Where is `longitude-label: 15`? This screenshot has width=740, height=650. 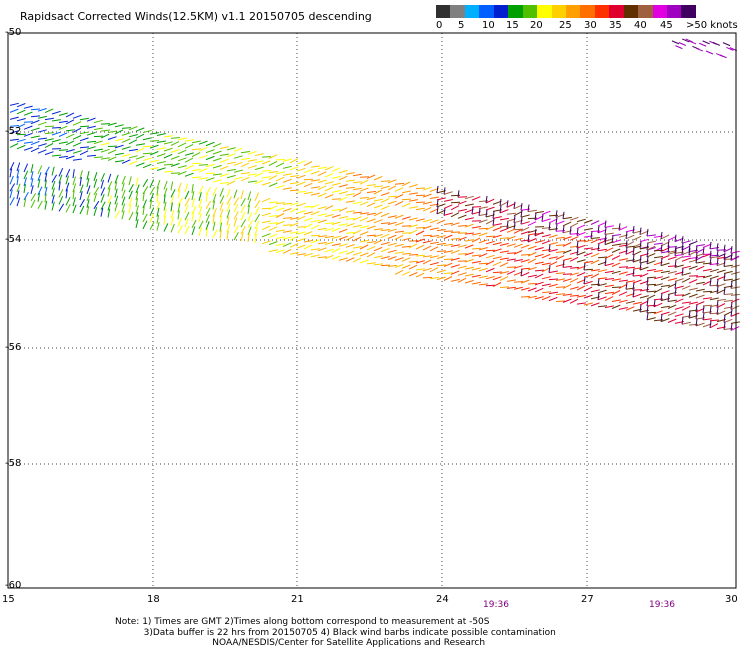 longitude-label: 15 is located at coordinates (8, 599).